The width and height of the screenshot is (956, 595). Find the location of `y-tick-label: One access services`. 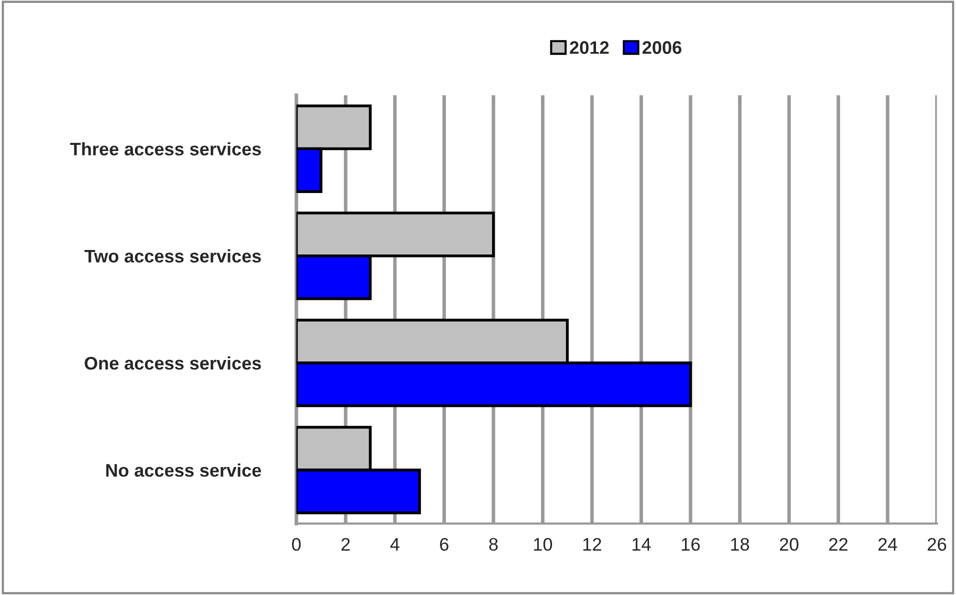

y-tick-label: One access services is located at coordinates (172, 363).